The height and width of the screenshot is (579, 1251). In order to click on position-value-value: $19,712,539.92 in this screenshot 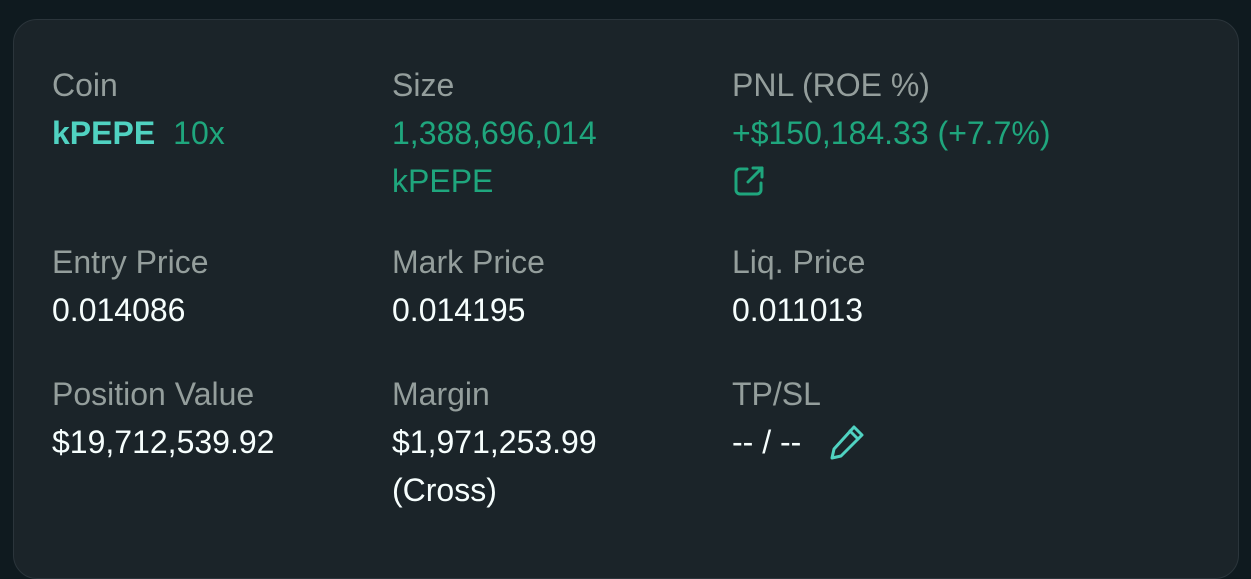, I will do `click(163, 442)`.